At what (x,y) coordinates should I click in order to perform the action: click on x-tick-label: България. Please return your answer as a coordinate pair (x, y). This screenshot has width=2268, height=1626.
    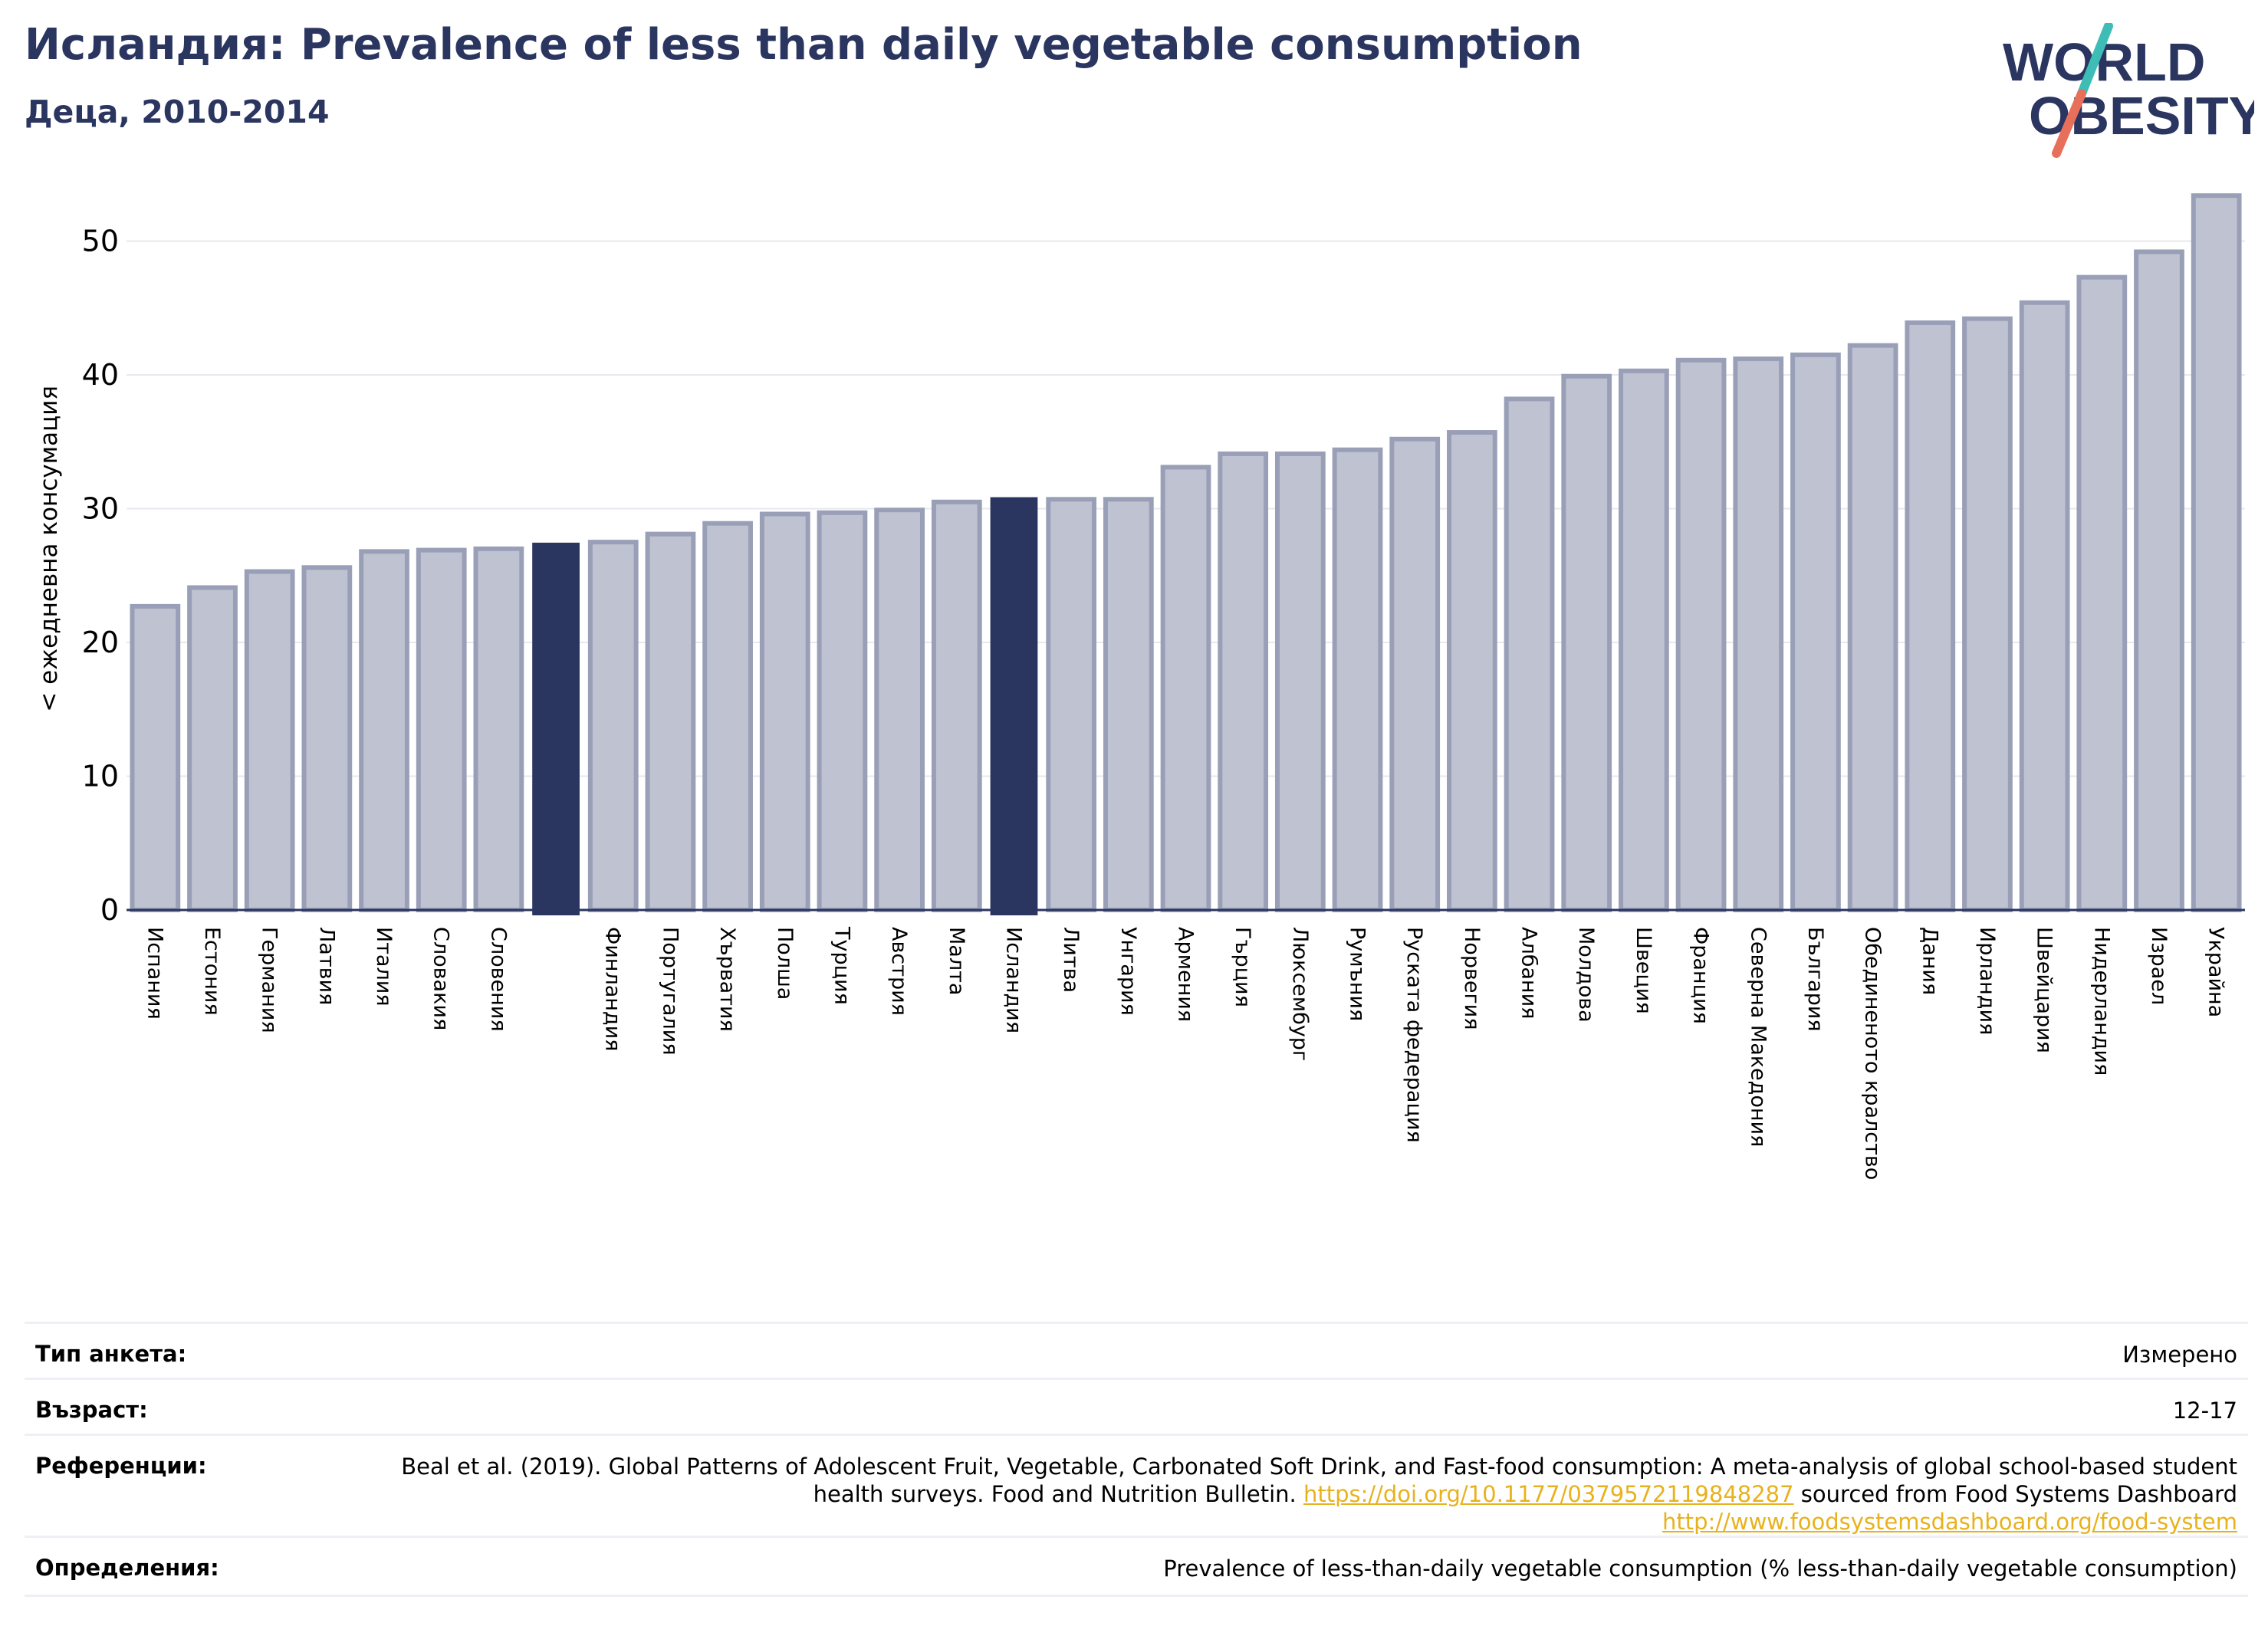
    Looking at the image, I should click on (1815, 979).